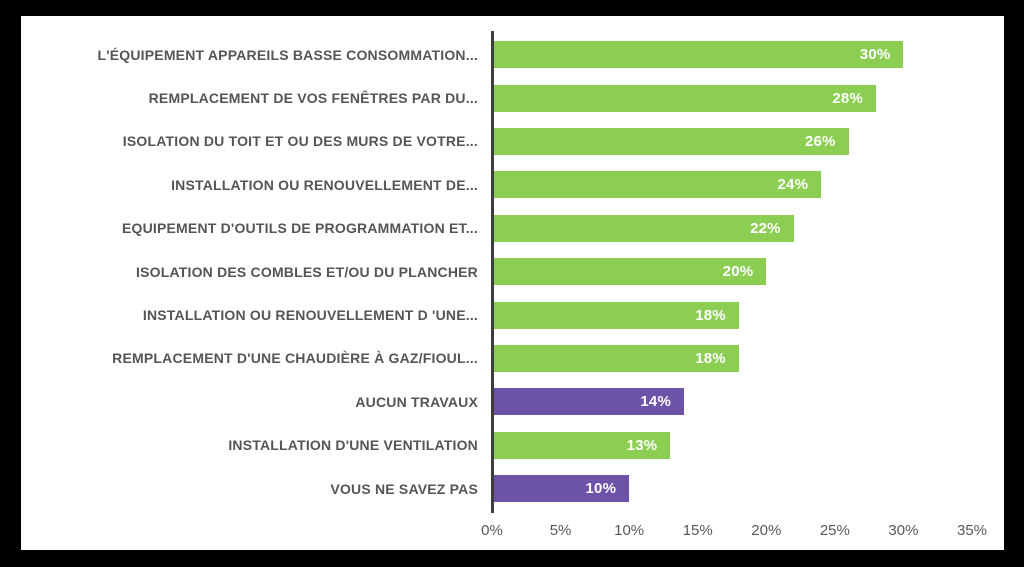 This screenshot has width=1024, height=567. What do you see at coordinates (307, 271) in the screenshot?
I see `category-label: ISOLATION DES COMBLES ET/OU DU PLANCHER` at bounding box center [307, 271].